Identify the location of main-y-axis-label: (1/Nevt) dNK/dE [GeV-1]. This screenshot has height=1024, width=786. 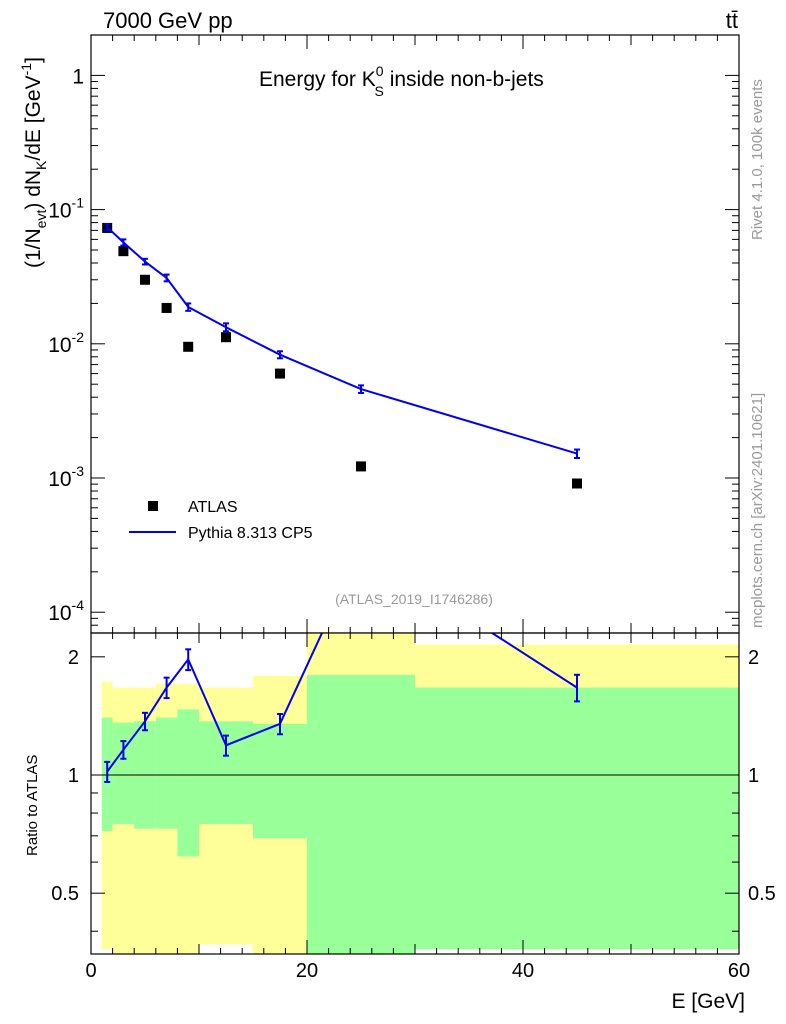
(33, 162).